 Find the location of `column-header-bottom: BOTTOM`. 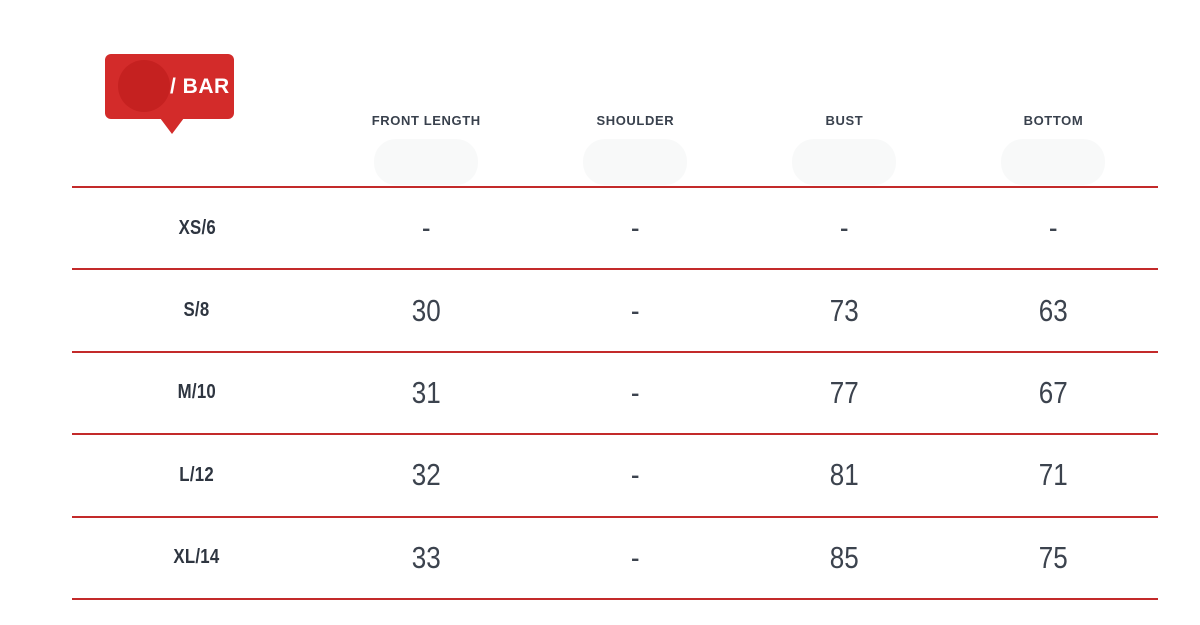

column-header-bottom: BOTTOM is located at coordinates (1053, 148).